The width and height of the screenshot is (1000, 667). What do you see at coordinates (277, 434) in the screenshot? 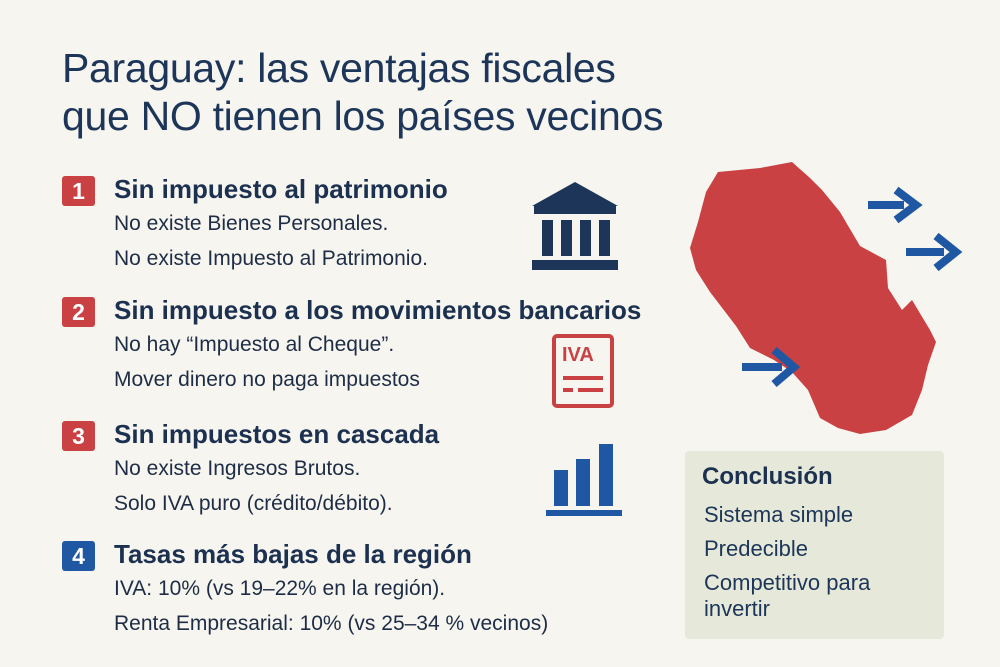
I see `item-title: Sin impuestos en cascada` at bounding box center [277, 434].